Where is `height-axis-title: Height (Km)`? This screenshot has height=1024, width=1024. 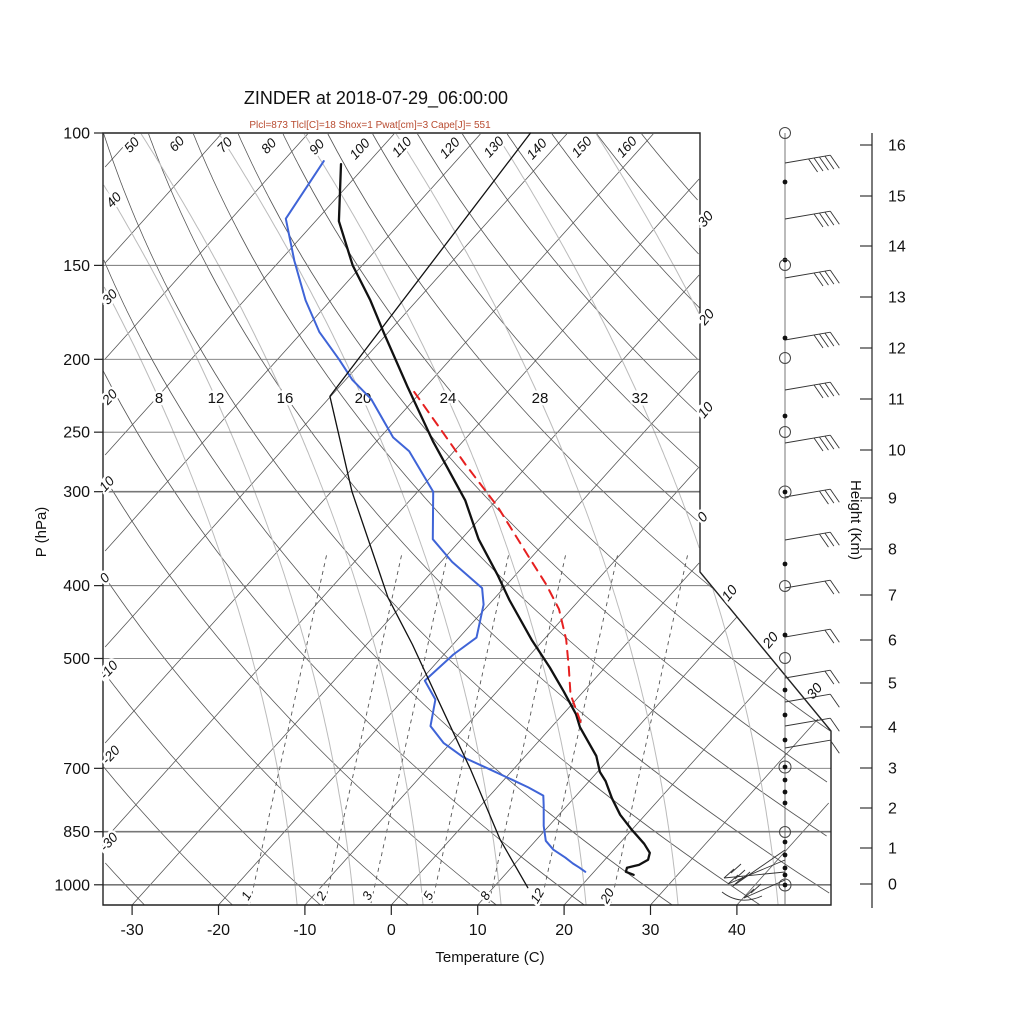
height-axis-title: Height (Km) is located at coordinates (855, 520).